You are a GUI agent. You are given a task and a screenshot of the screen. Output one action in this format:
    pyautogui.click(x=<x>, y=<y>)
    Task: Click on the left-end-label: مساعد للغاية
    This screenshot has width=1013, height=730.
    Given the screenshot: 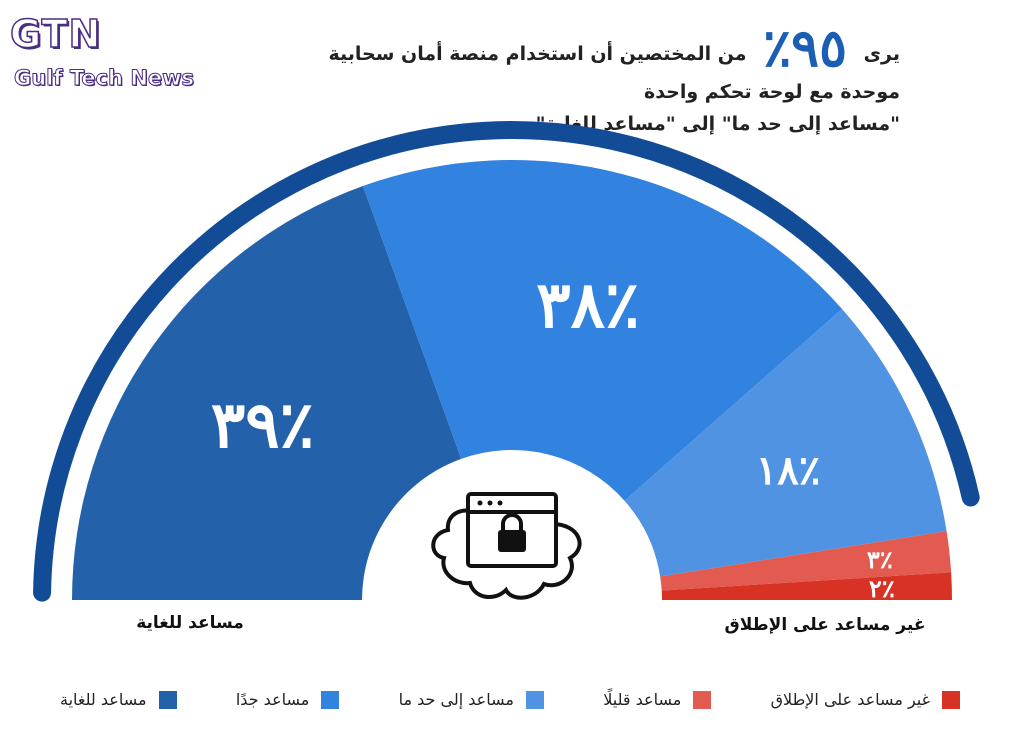 What is the action you would take?
    pyautogui.click(x=190, y=623)
    